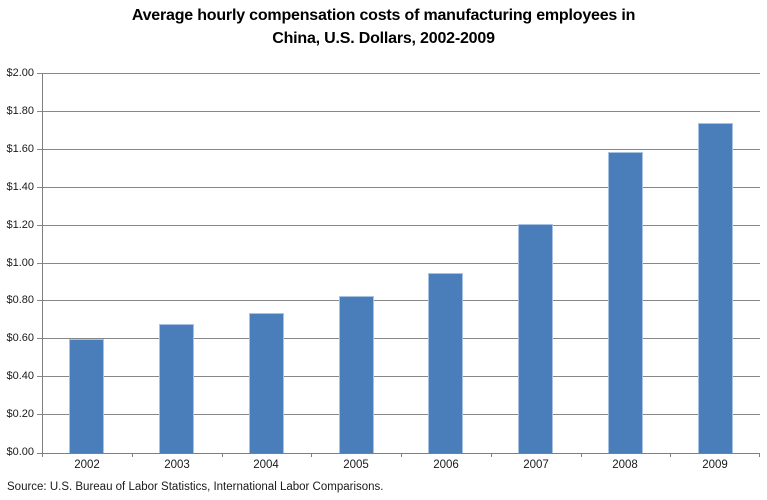 This screenshot has height=500, width=767. I want to click on y-axis-label: $2.00, so click(20, 73).